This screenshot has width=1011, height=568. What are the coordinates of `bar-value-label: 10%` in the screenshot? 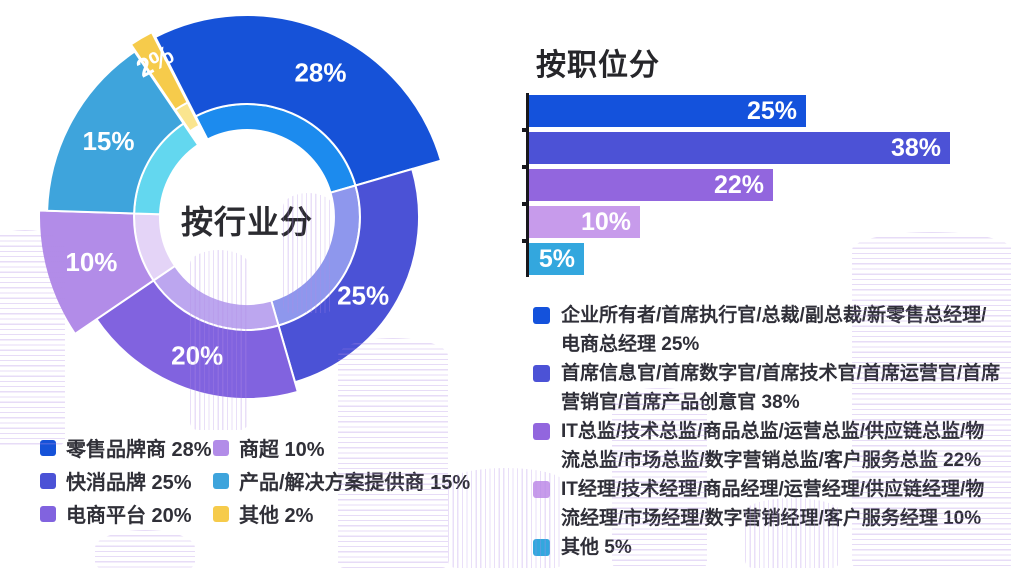 It's located at (605, 222).